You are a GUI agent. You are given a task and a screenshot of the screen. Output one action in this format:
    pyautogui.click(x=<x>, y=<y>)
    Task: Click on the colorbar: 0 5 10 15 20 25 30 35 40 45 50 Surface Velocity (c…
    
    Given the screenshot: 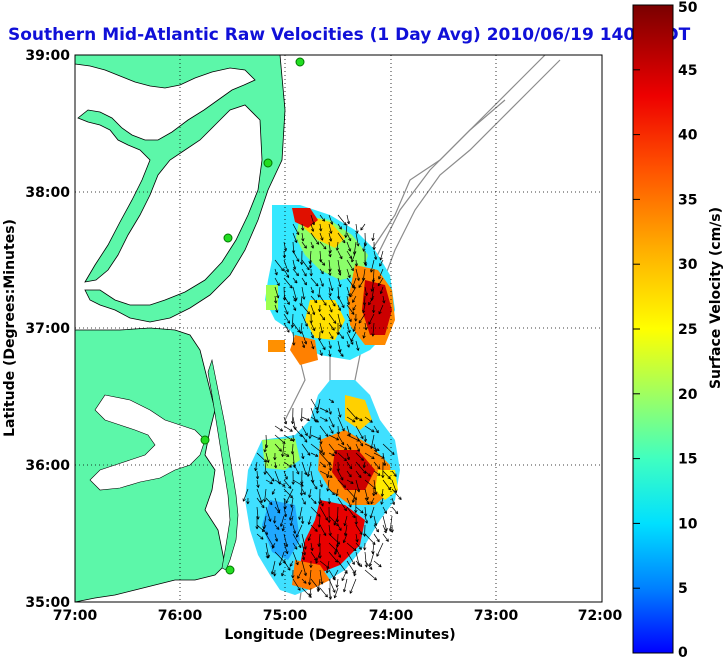 What is the action you would take?
    pyautogui.click(x=678, y=329)
    